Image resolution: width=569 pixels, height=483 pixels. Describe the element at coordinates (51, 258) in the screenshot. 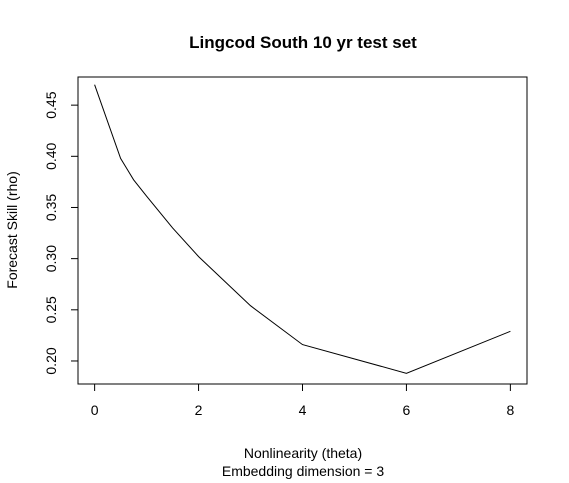

I see `y-tick-label: 0.30` at that location.